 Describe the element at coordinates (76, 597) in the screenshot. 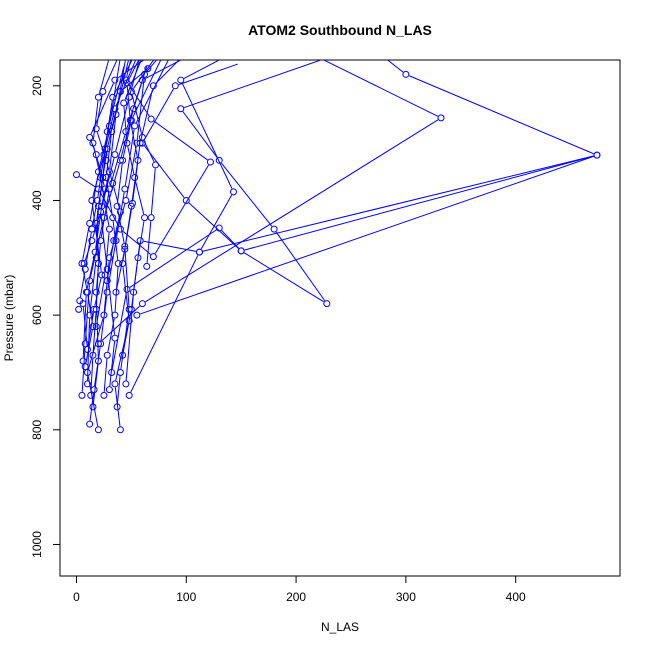

I see `x-tick-label: 0` at that location.